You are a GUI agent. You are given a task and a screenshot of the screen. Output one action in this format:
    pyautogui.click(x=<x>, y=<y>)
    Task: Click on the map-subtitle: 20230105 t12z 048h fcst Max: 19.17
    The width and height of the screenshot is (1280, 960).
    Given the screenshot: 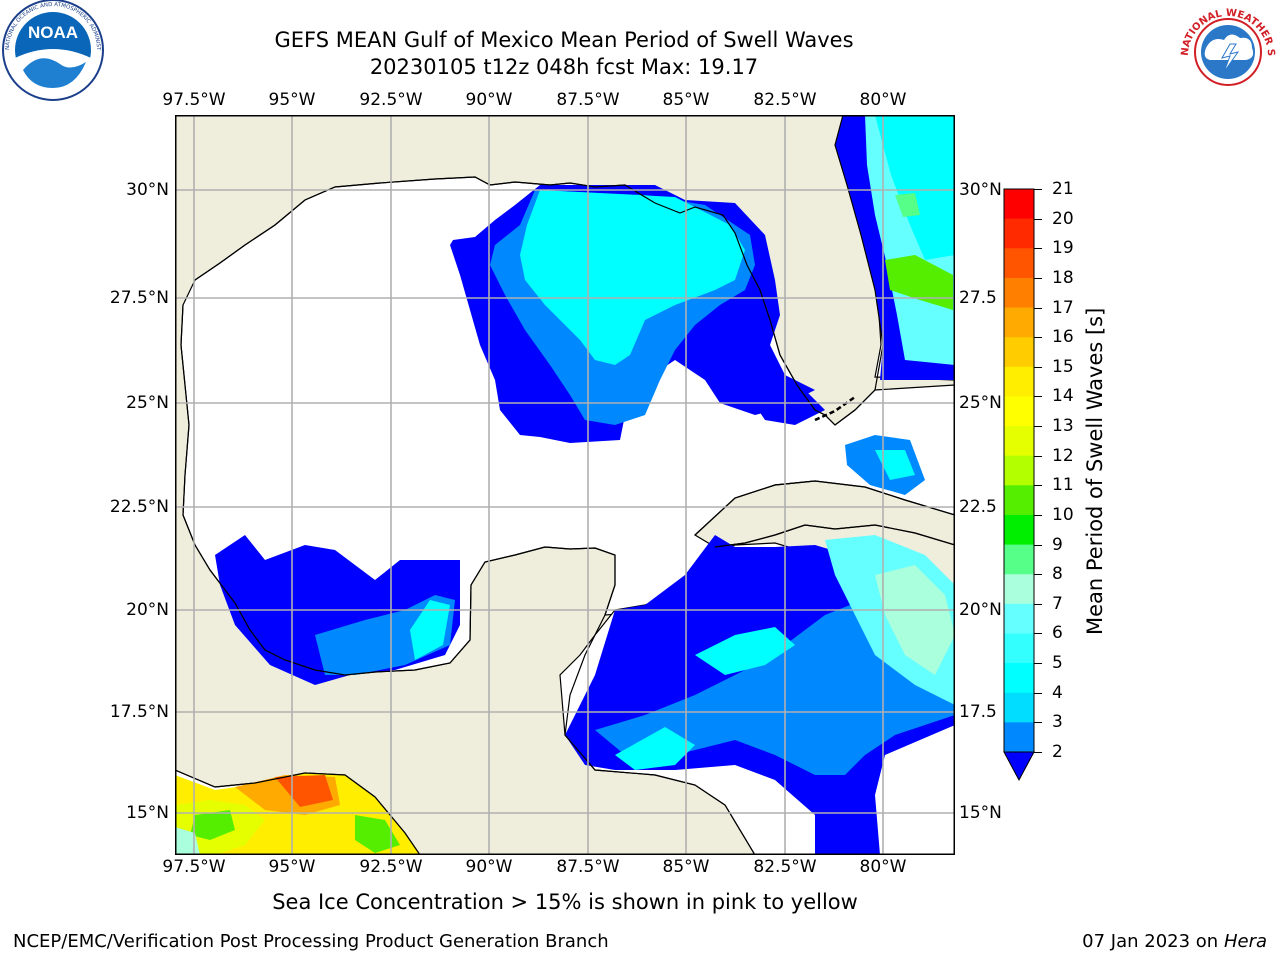 What is the action you would take?
    pyautogui.click(x=564, y=67)
    